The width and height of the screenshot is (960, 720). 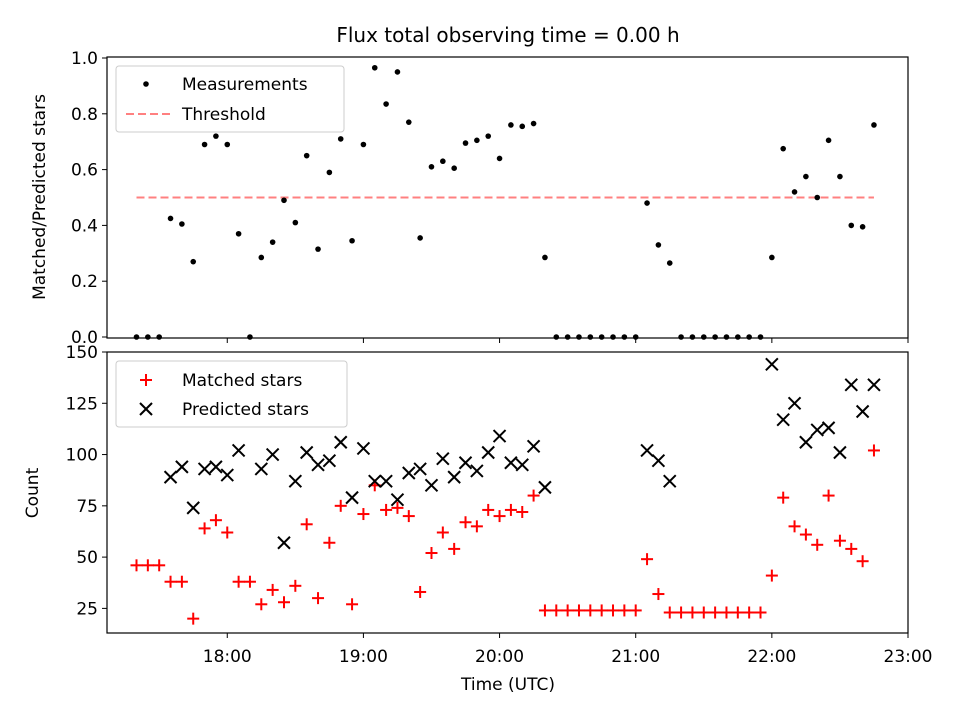 I want to click on top-y-tick-label: 1.0, so click(x=84, y=59).